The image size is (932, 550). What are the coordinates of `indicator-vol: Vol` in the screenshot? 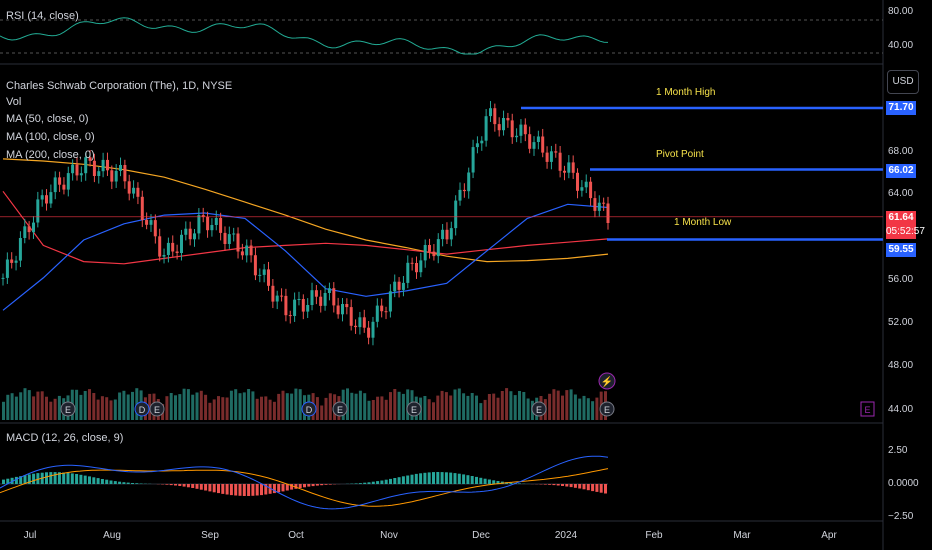 It's located at (14, 102).